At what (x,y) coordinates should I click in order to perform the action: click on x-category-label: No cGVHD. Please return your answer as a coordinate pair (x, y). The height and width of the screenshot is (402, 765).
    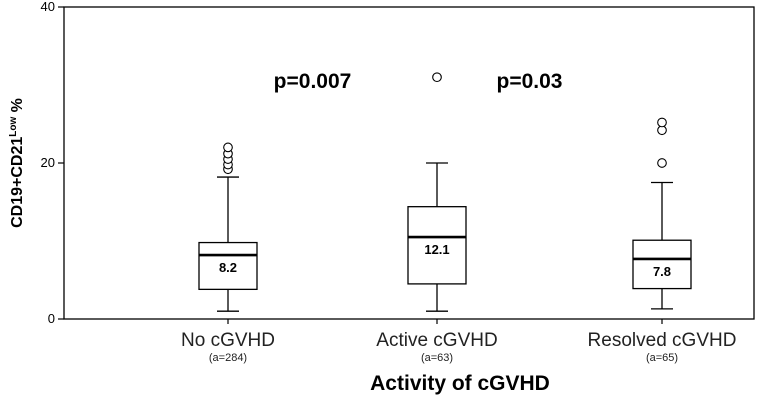
    Looking at the image, I should click on (228, 340).